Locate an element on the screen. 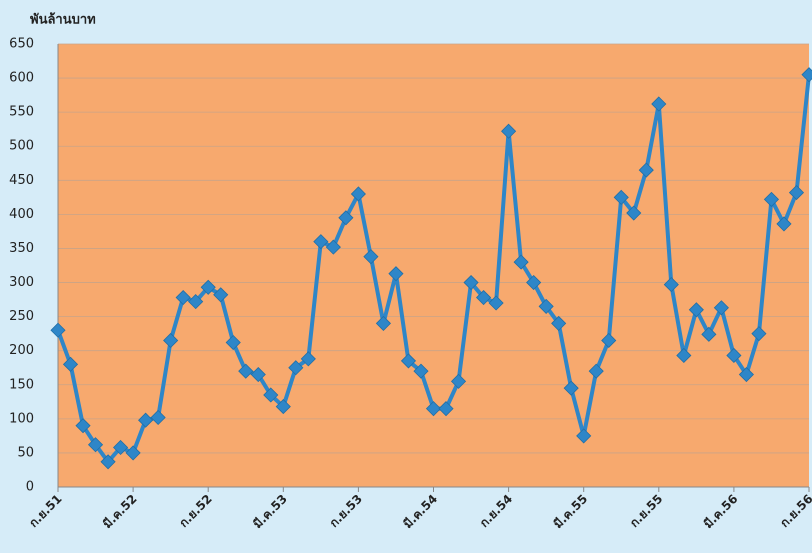 The height and width of the screenshot is (553, 812). y-tick-label: 400 is located at coordinates (21, 214).